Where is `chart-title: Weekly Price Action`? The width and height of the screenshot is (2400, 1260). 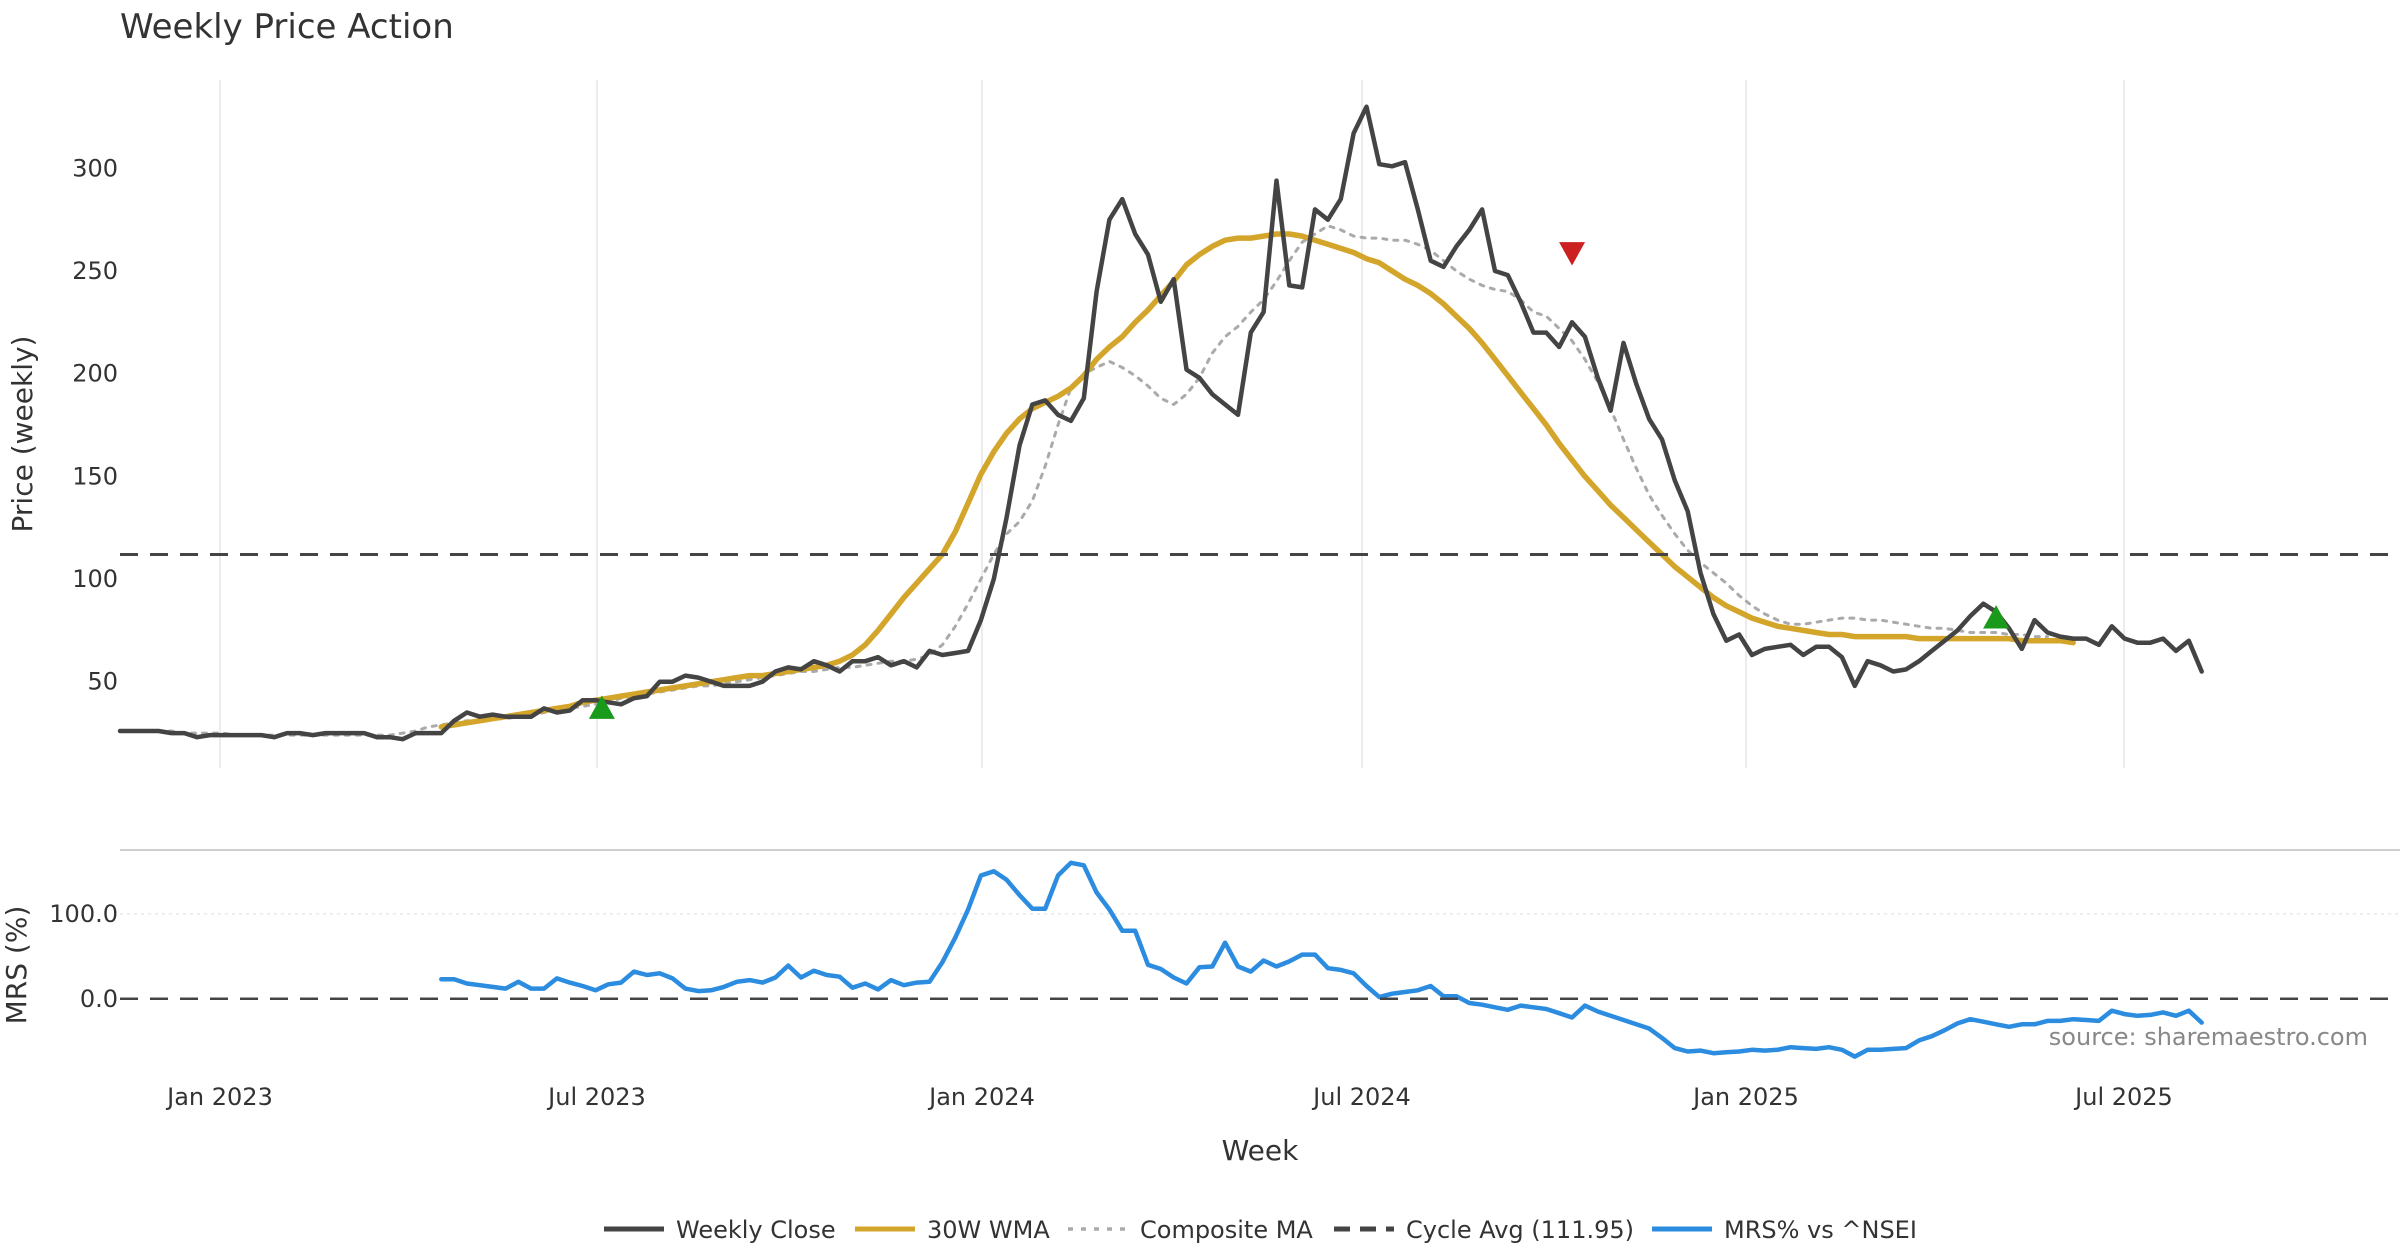 chart-title: Weekly Price Action is located at coordinates (287, 27).